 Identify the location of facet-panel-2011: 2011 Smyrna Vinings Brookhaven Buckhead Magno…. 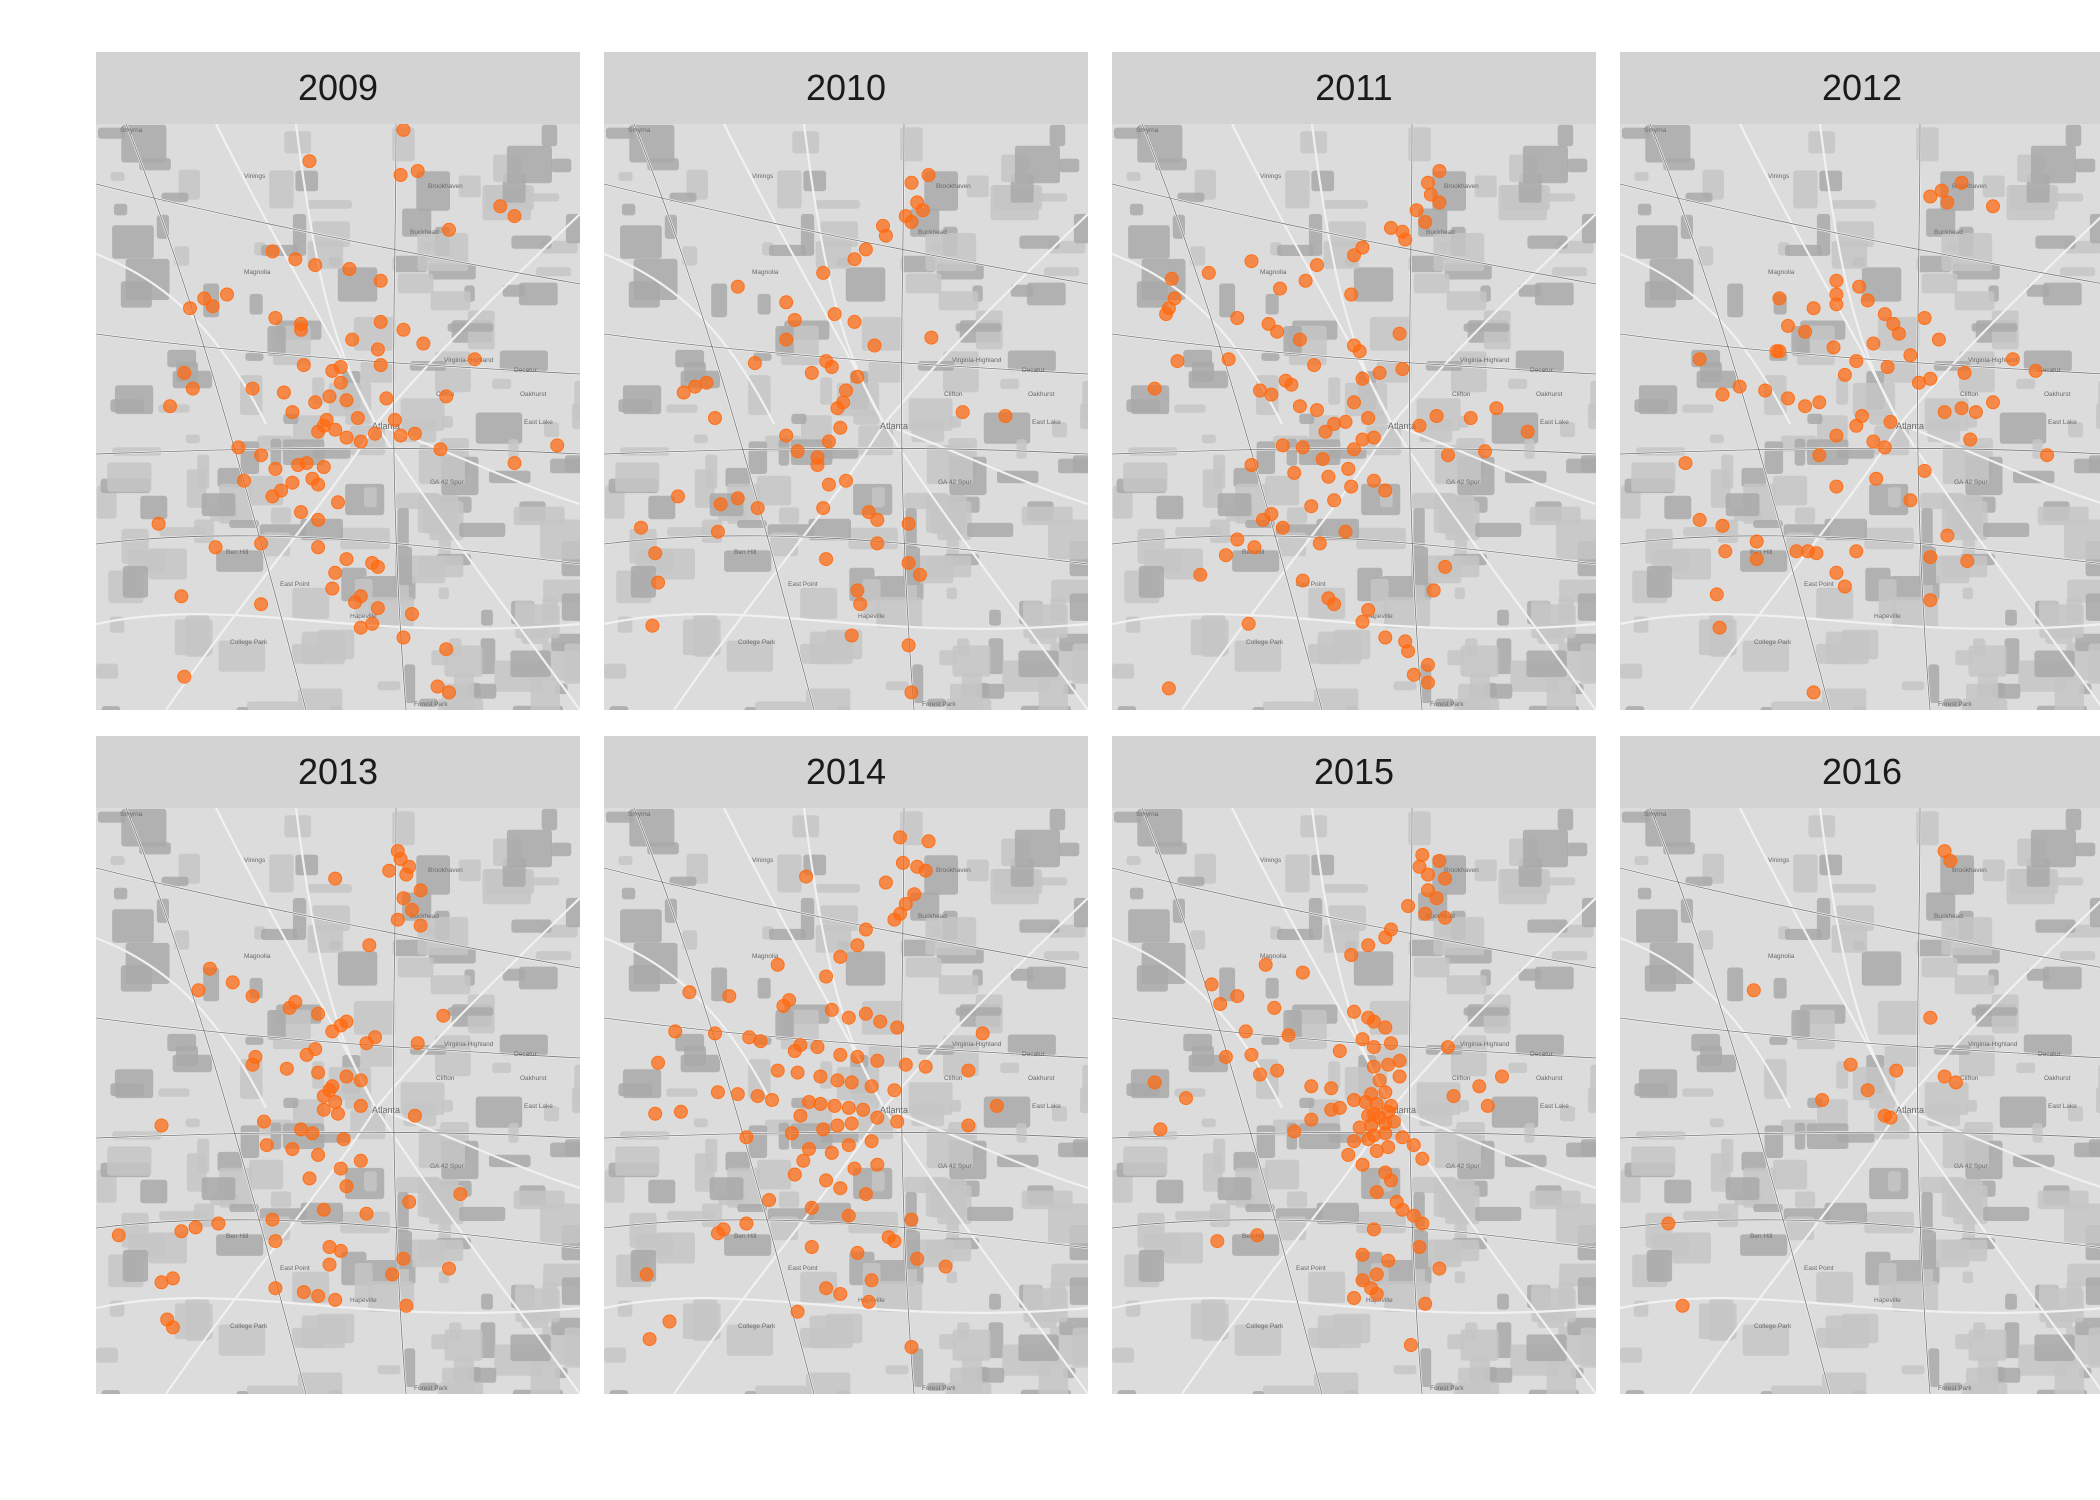
(1354, 381).